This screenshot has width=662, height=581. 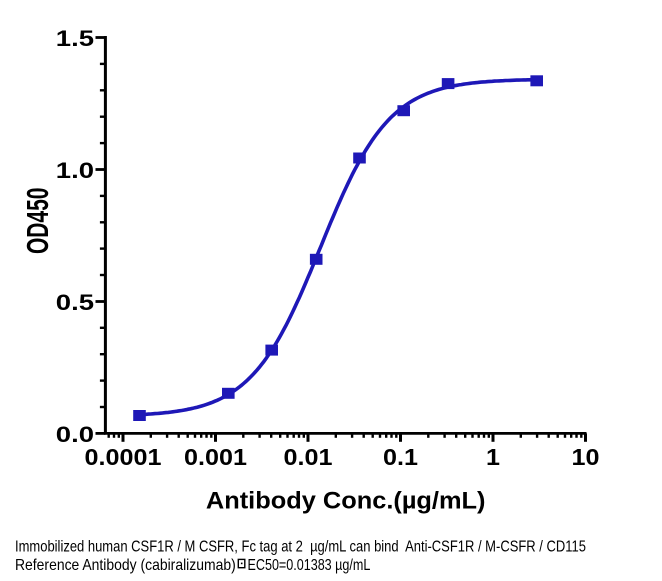 I want to click on svg-text: EC50=0.01383 µg/mL, so click(x=309, y=566).